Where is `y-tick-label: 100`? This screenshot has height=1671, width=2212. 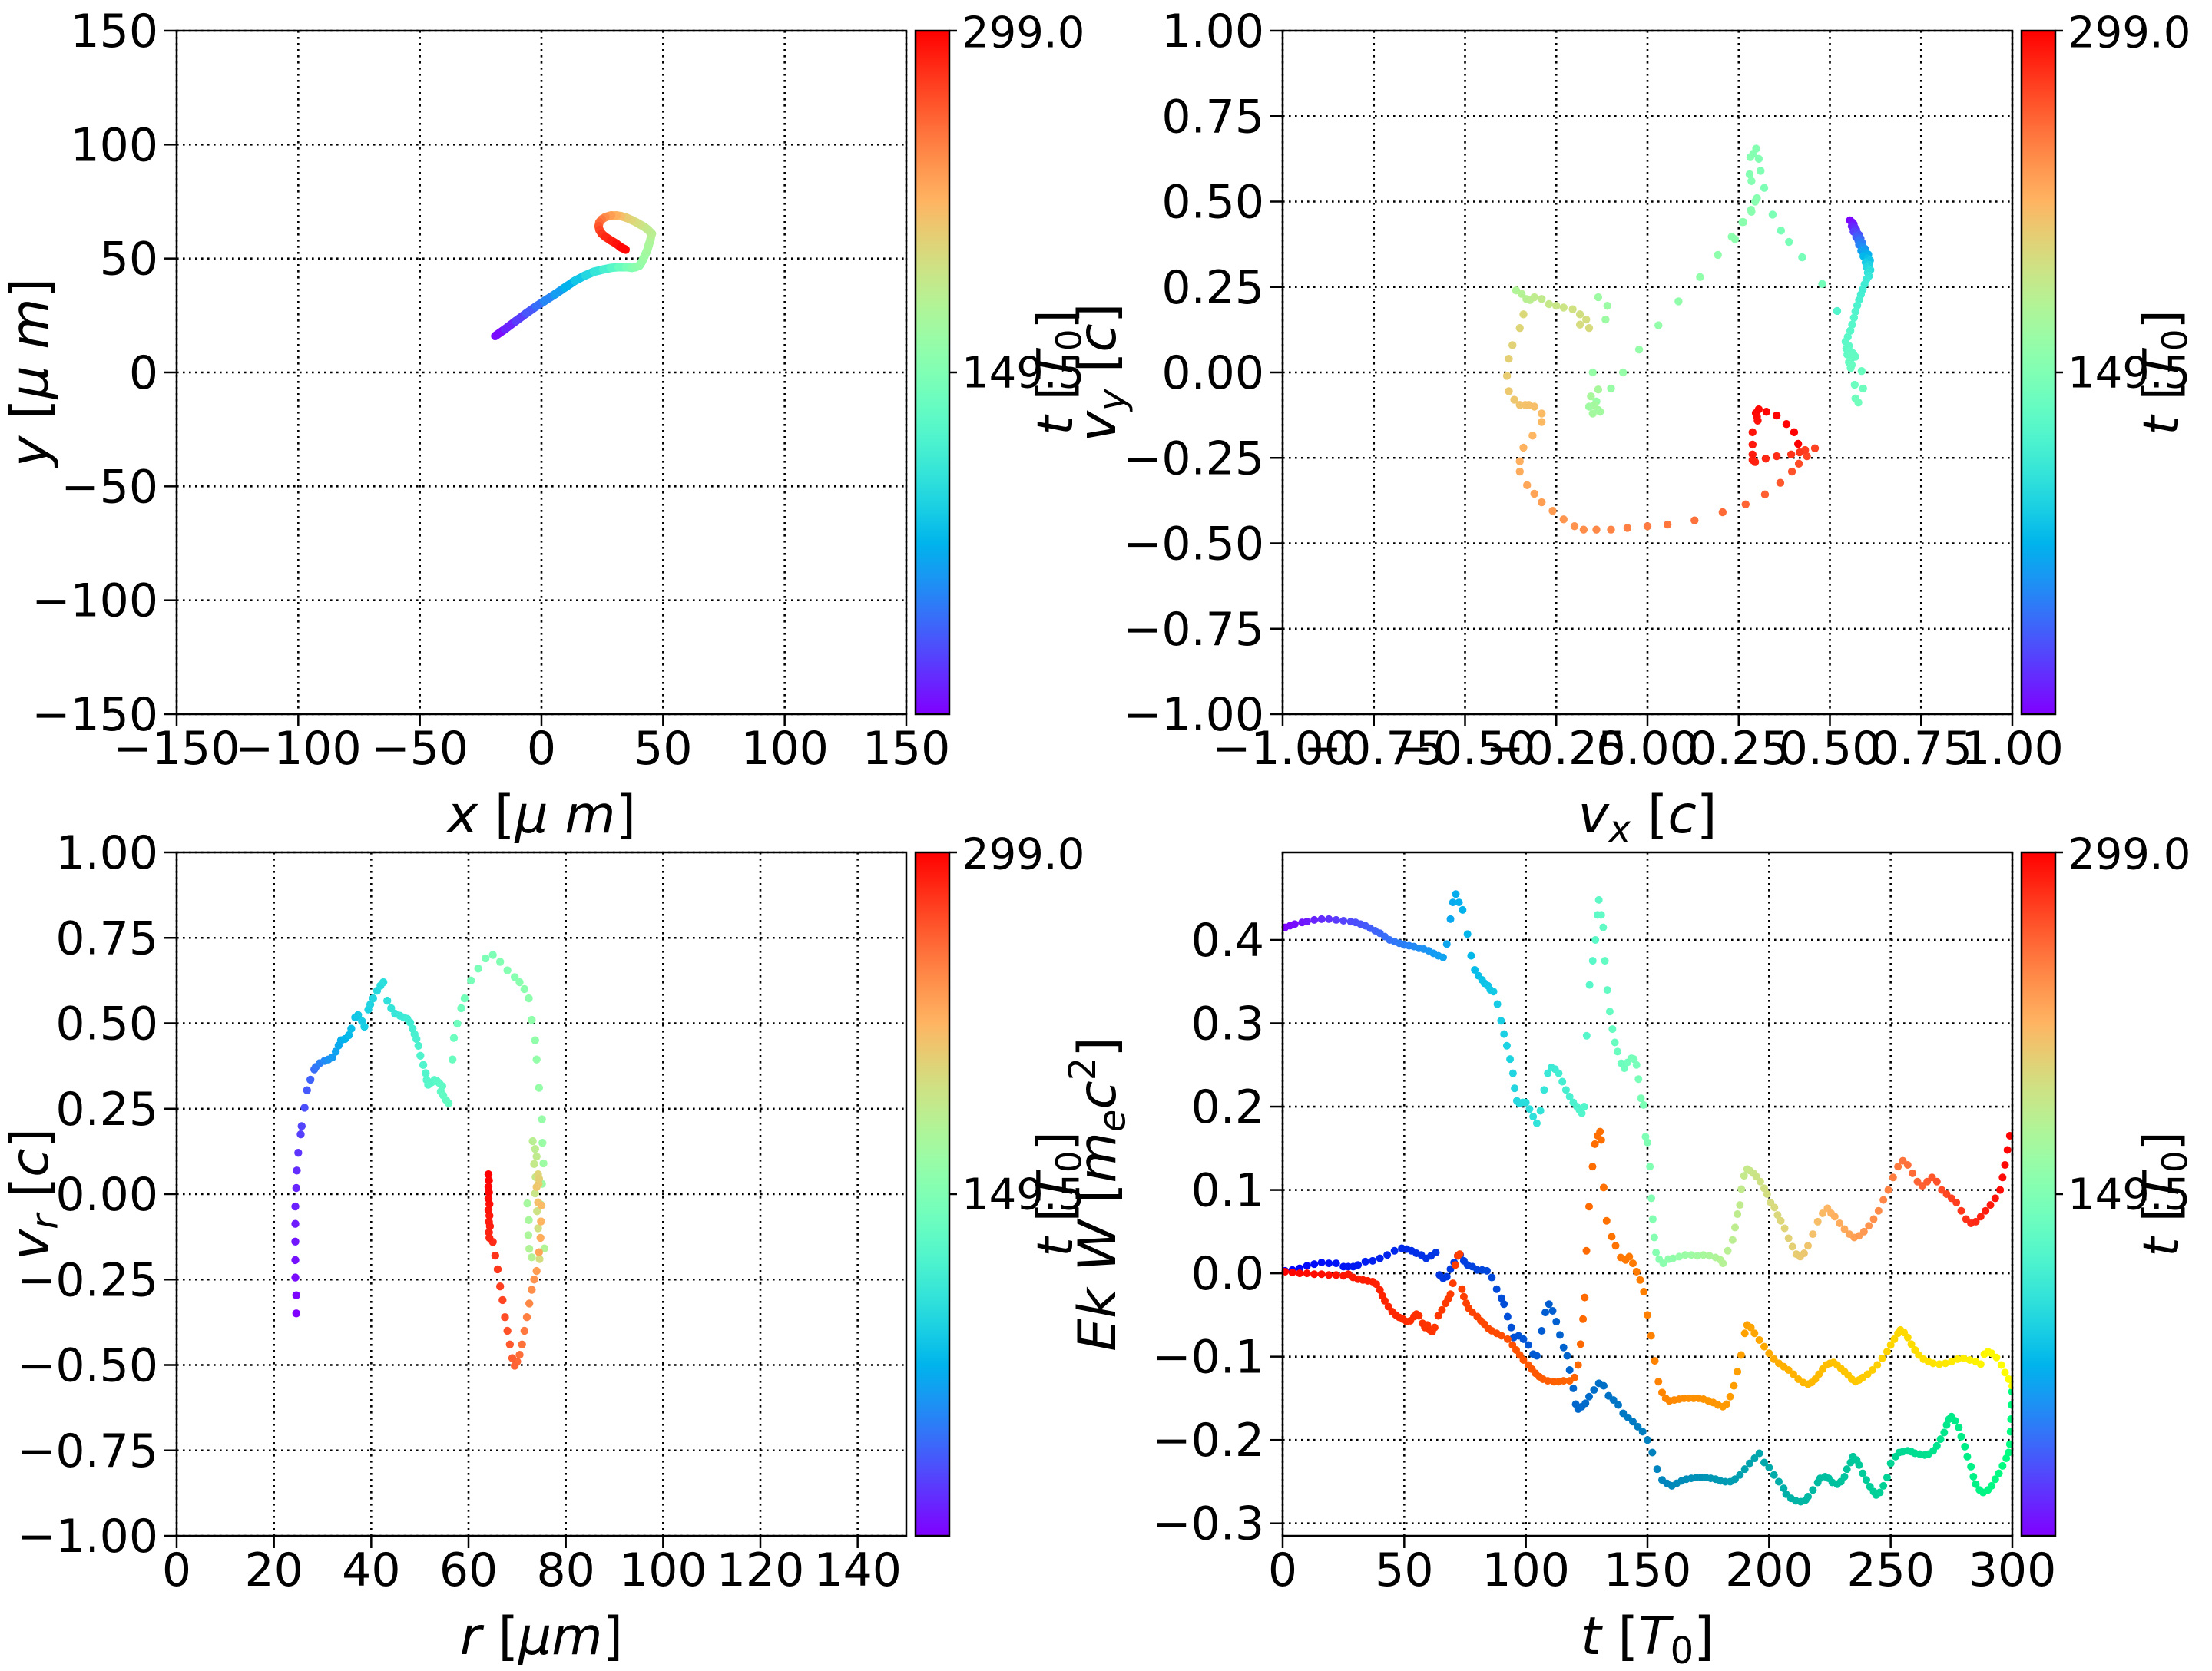 y-tick-label: 100 is located at coordinates (114, 145).